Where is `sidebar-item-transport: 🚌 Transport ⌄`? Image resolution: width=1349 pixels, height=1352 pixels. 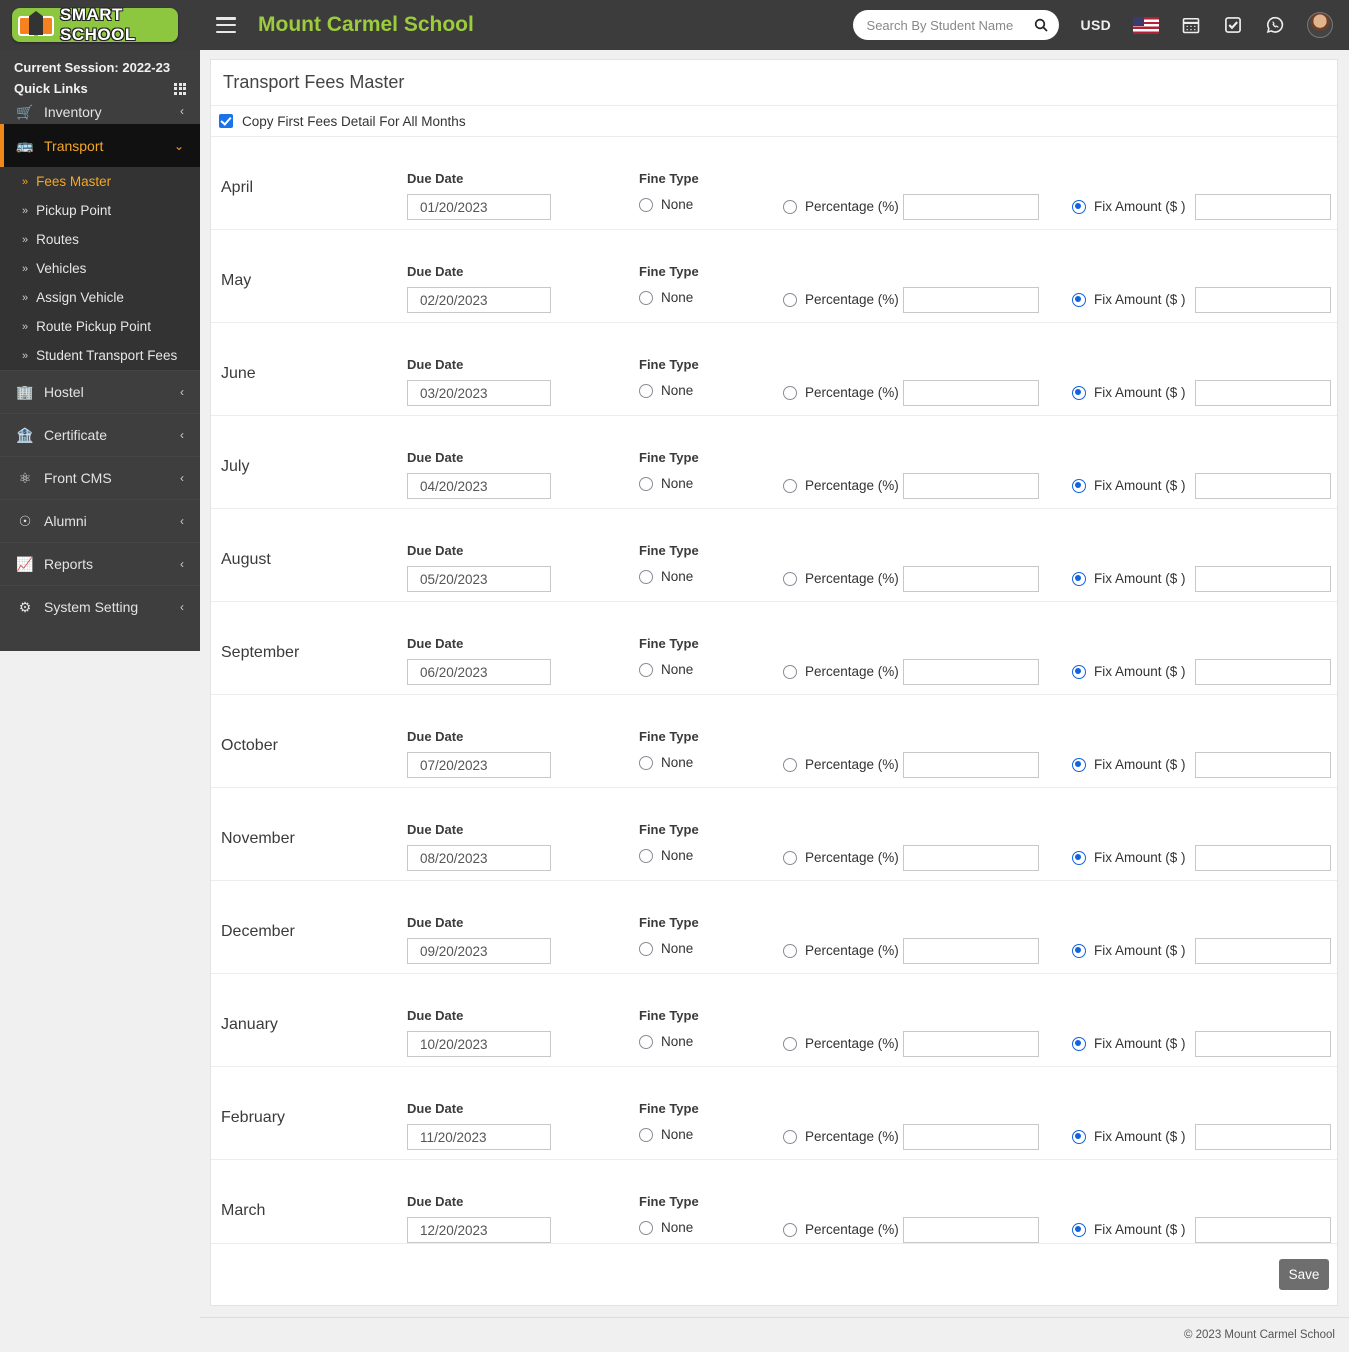 sidebar-item-transport: 🚌 Transport ⌄ is located at coordinates (100, 145).